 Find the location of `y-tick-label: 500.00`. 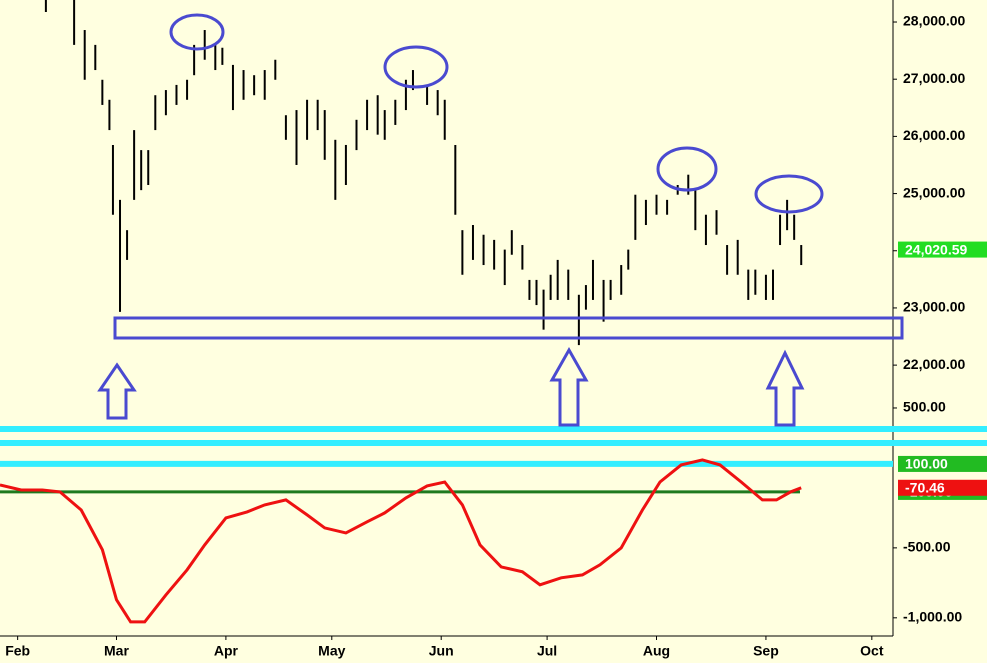

y-tick-label: 500.00 is located at coordinates (924, 407).